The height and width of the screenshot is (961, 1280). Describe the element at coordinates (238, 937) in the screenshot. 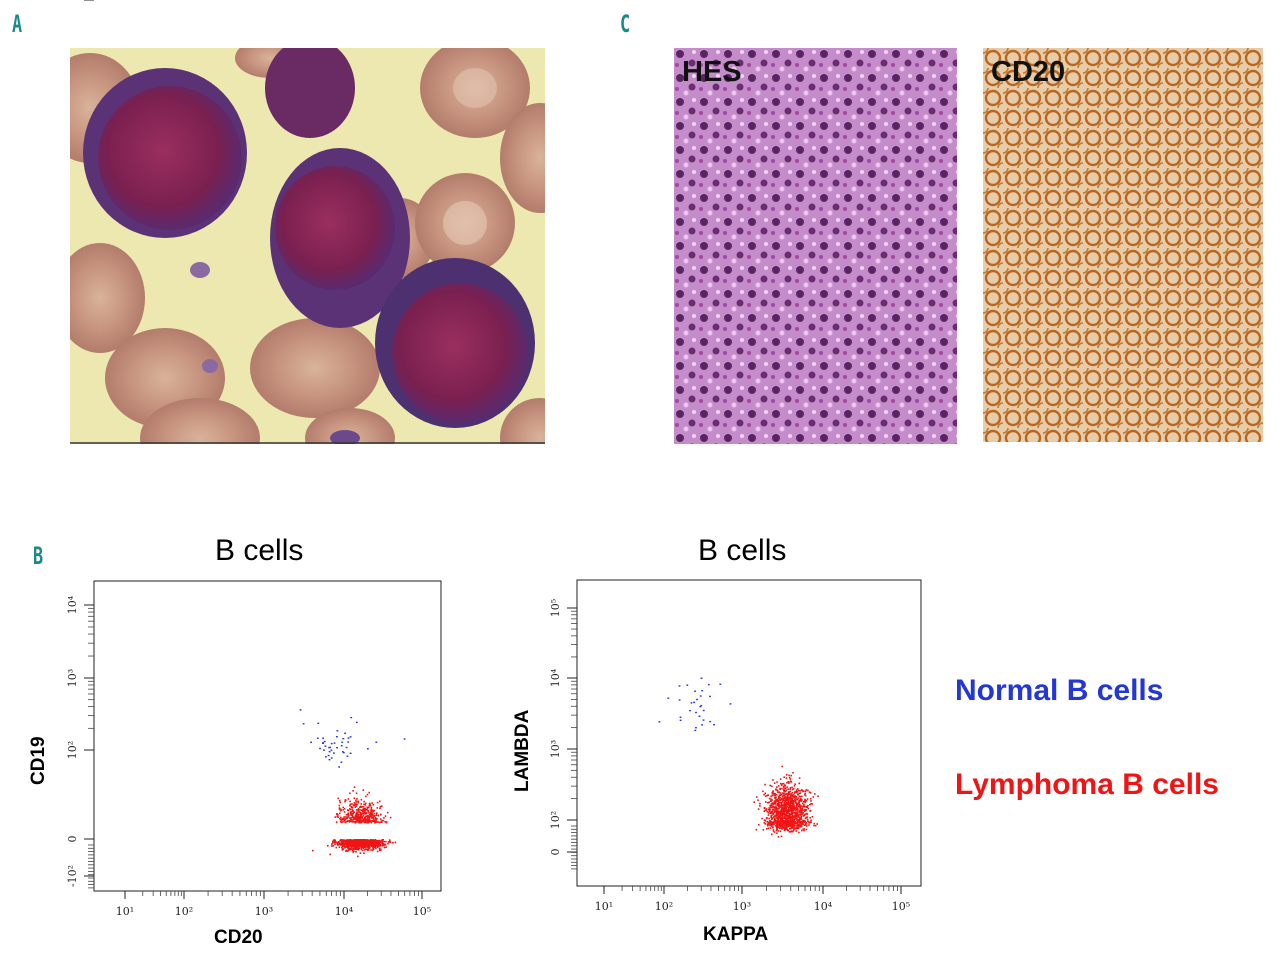

I see `plot1-xlabel: CD20` at that location.